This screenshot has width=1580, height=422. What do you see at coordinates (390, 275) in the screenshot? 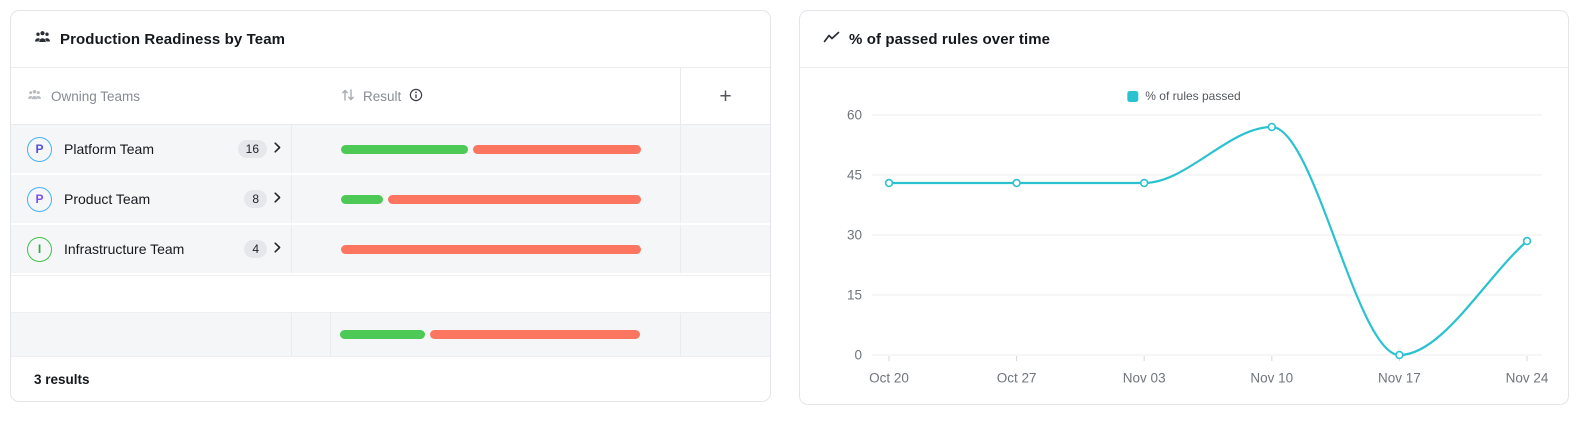
I see `rows-divider` at bounding box center [390, 275].